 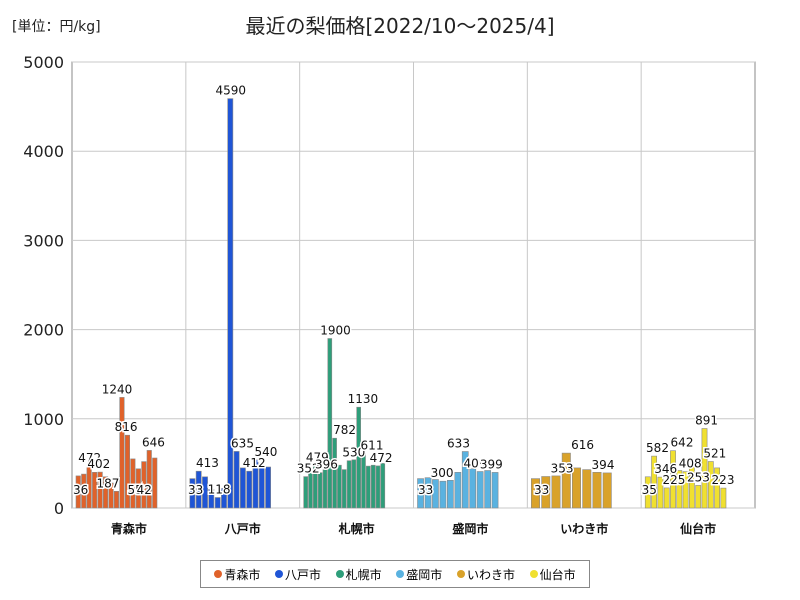 I want to click on data-label: 36, so click(x=80, y=490).